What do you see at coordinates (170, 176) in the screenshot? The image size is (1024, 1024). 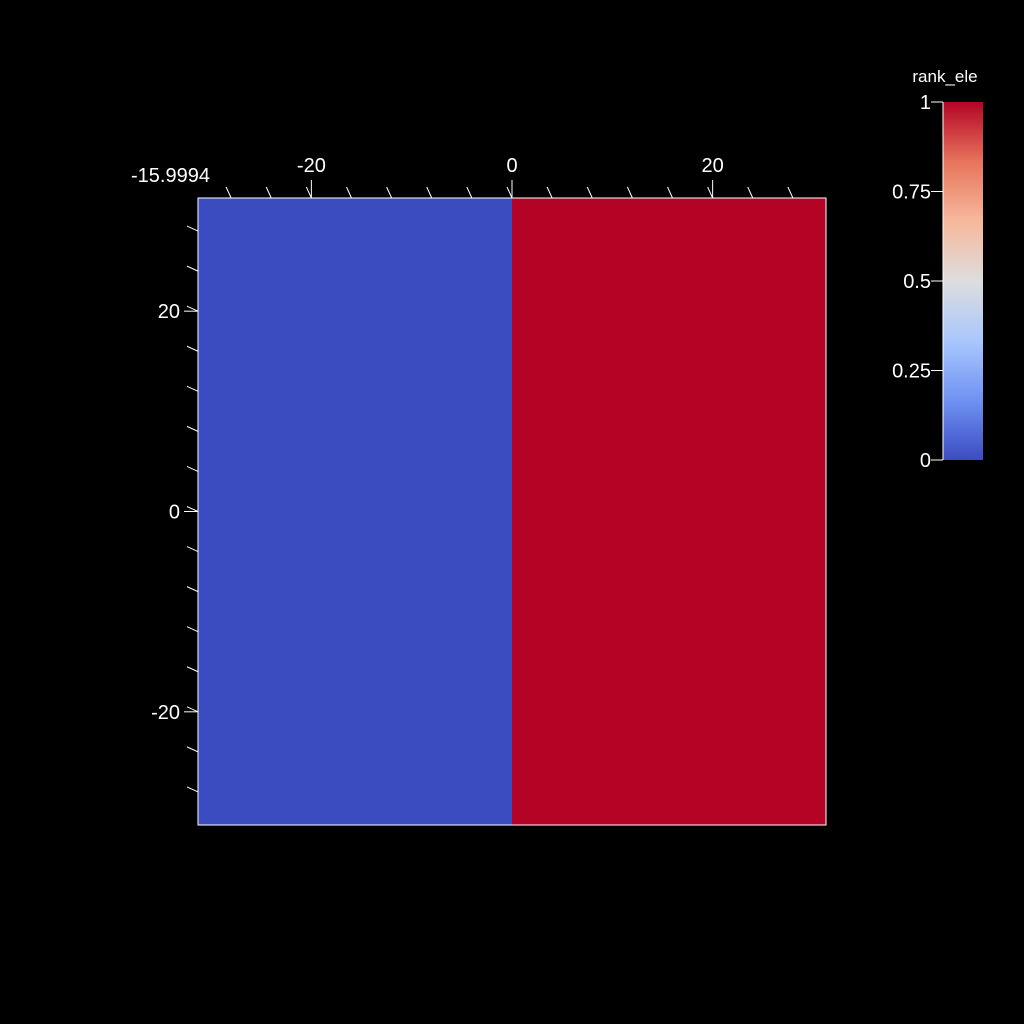 I see `corner-label: -15.9994` at bounding box center [170, 176].